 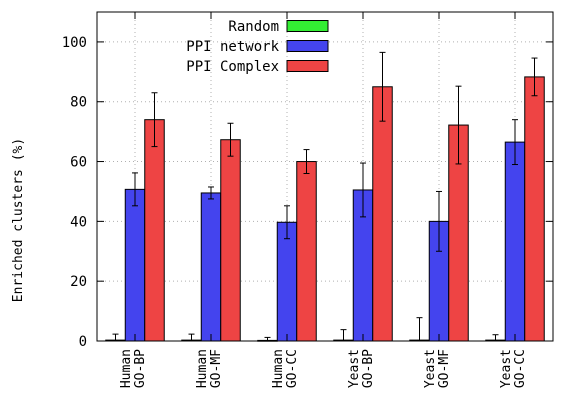 What do you see at coordinates (78, 222) in the screenshot?
I see `y-tick-label: 40` at bounding box center [78, 222].